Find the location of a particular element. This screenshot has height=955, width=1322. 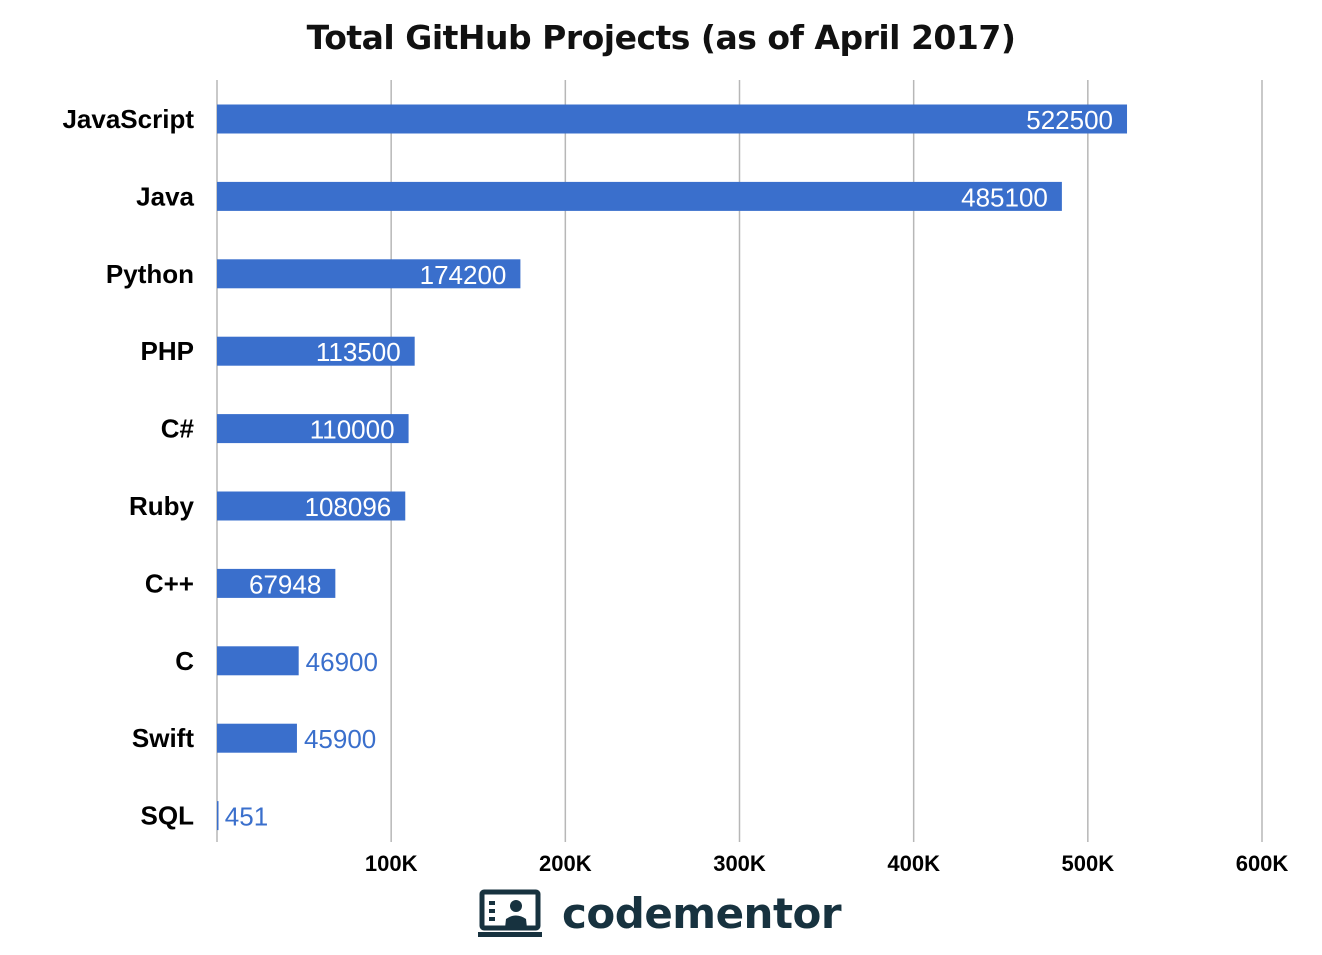

x-tick-label: 400K is located at coordinates (913, 863).